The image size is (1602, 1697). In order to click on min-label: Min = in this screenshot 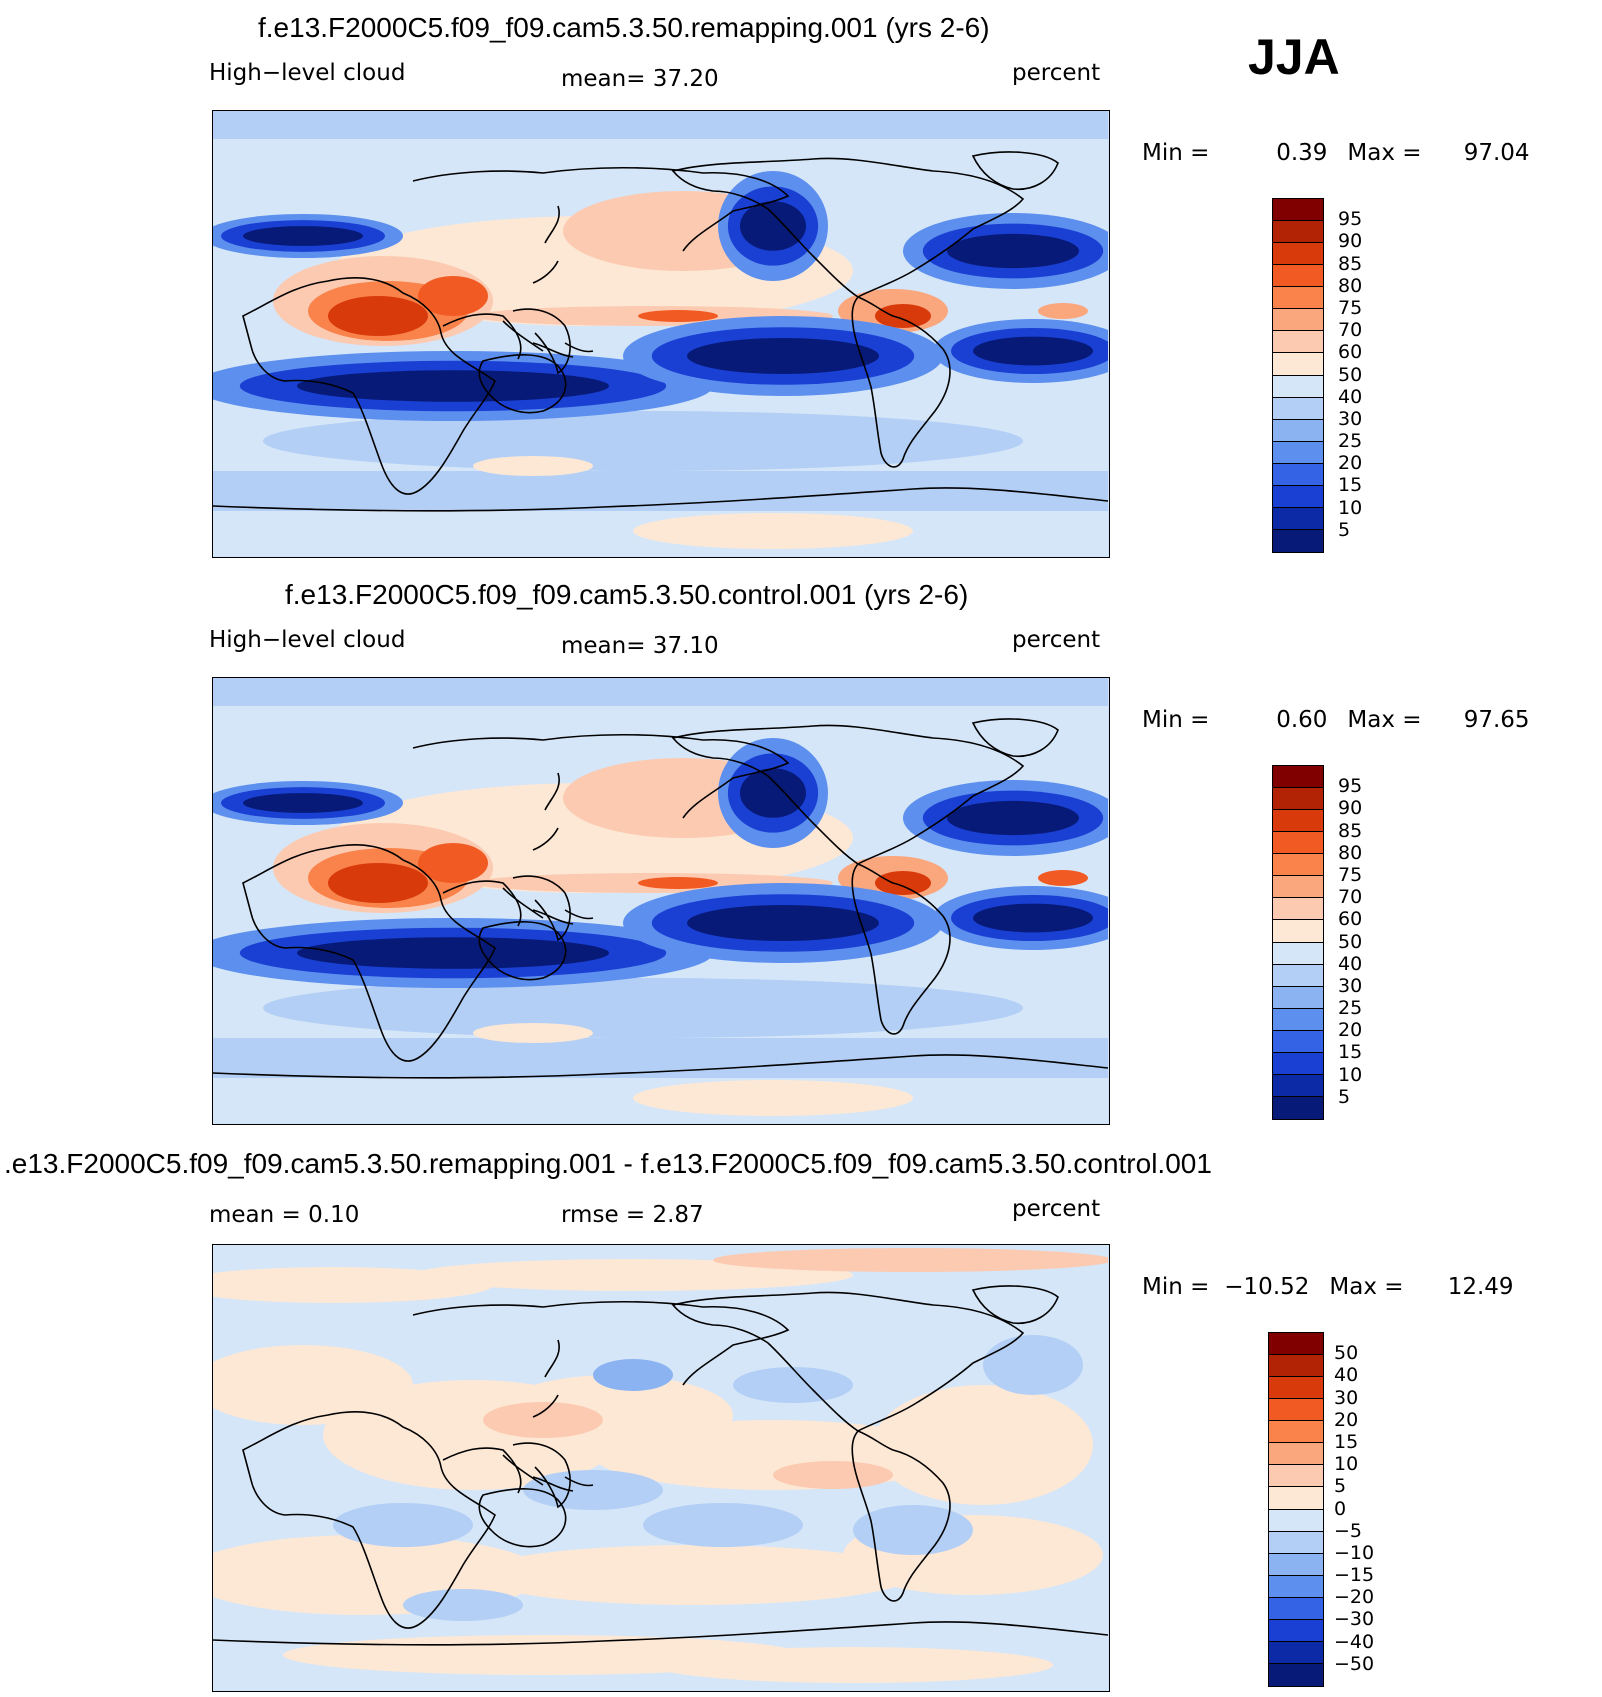, I will do `click(1176, 720)`.